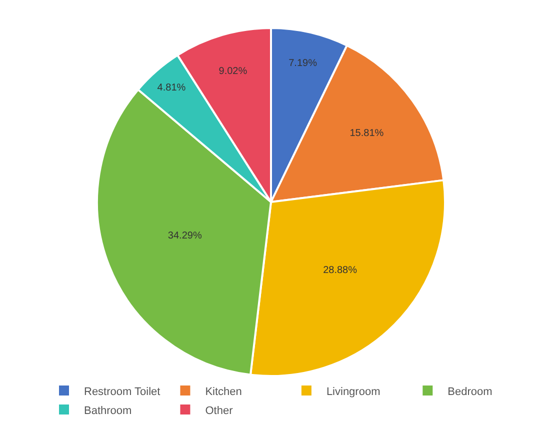  I want to click on data-label: 15.81%, so click(367, 133).